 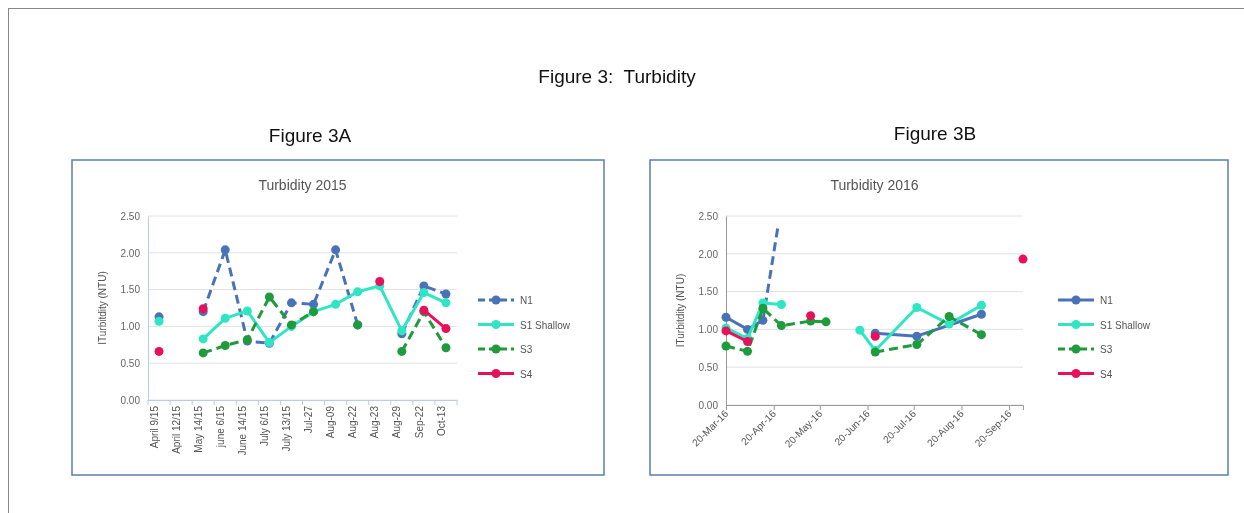 I want to click on x-tick-label: Aug-29, so click(x=397, y=422).